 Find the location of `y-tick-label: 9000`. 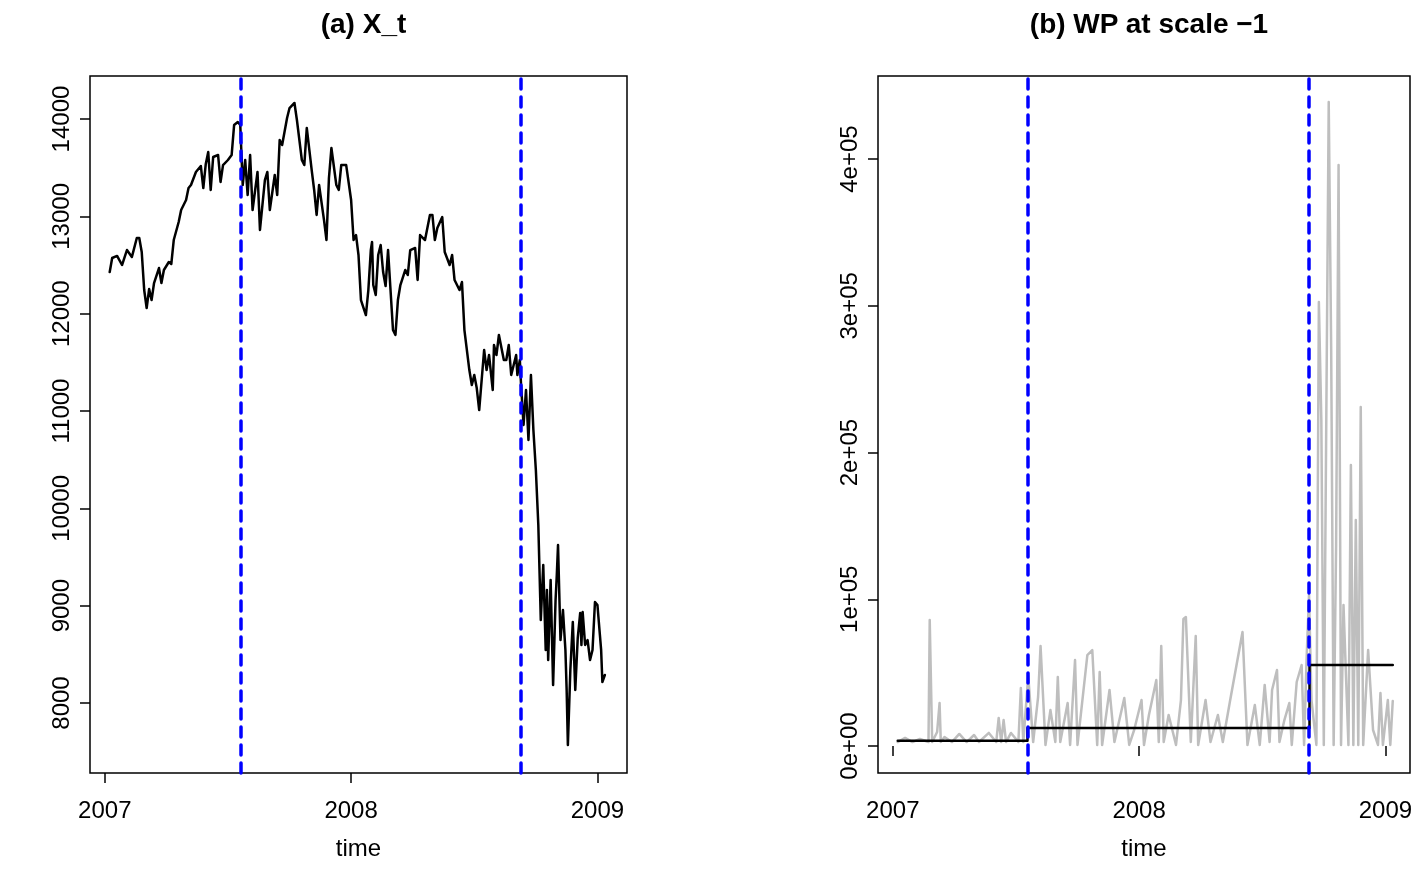

y-tick-label: 9000 is located at coordinates (60, 605).